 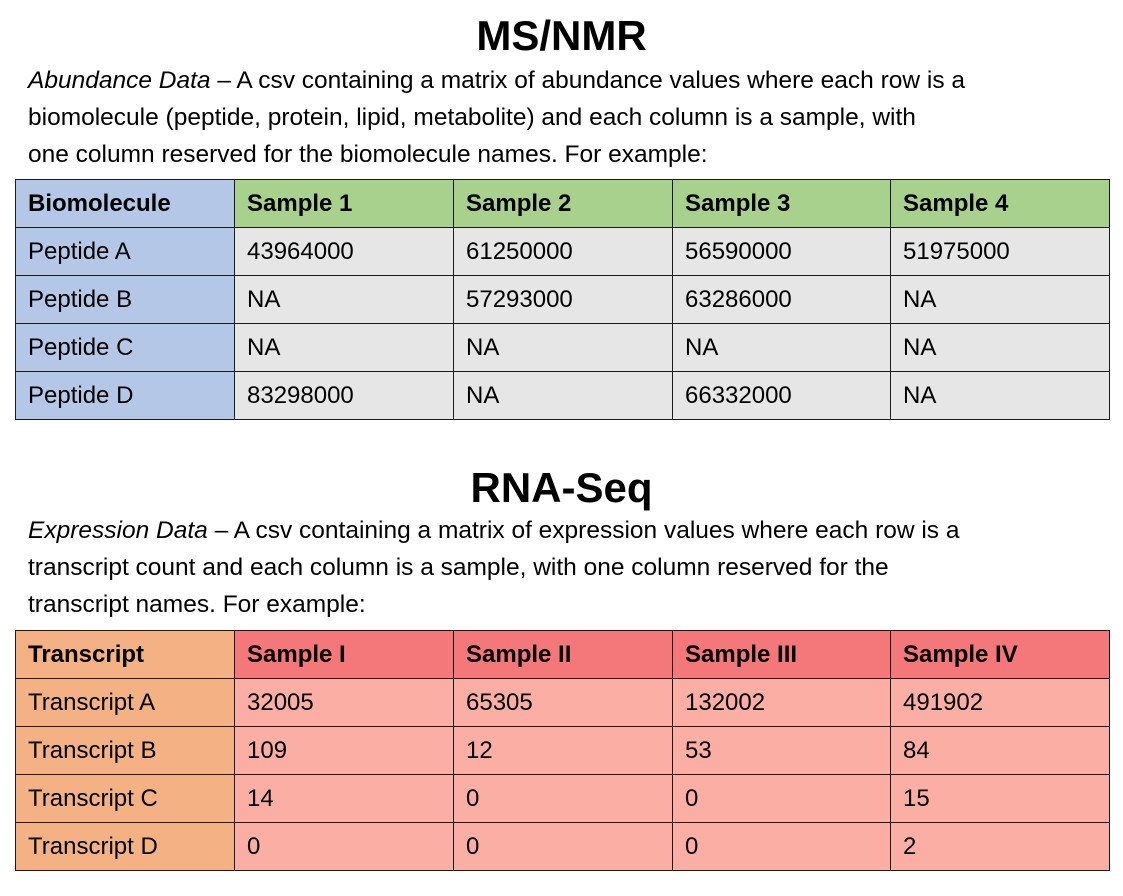 What do you see at coordinates (781, 702) in the screenshot?
I see `value-cell: 132002` at bounding box center [781, 702].